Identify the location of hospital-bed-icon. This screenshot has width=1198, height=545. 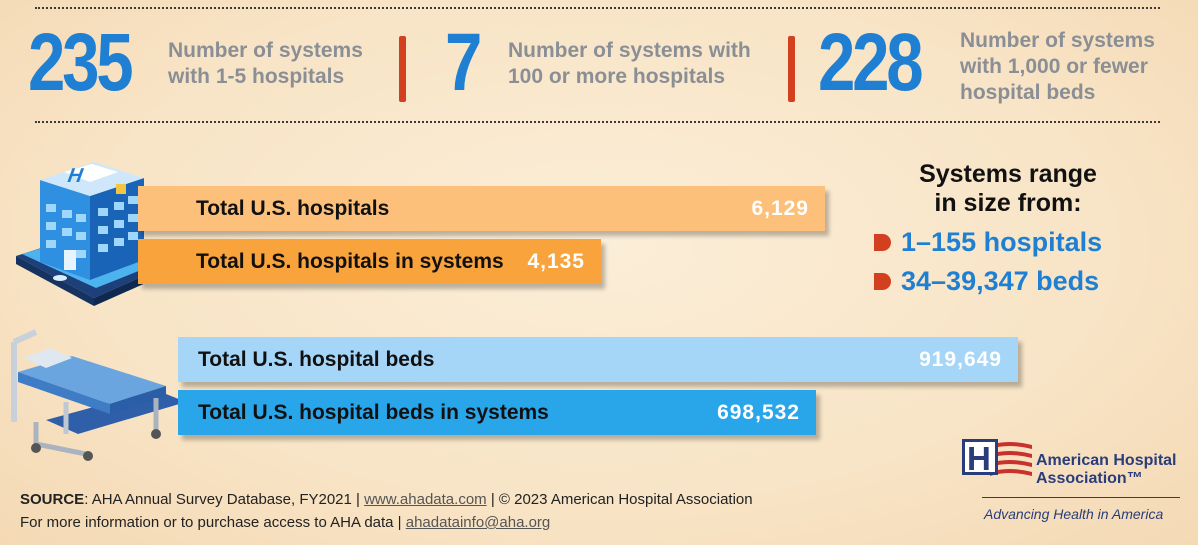
(98, 395).